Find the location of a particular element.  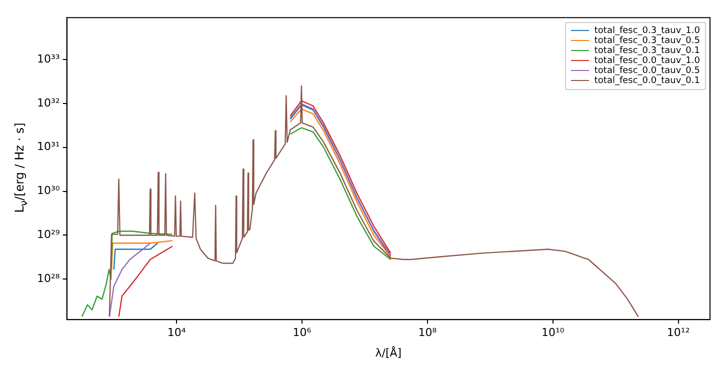

y-tick-label: 10³² is located at coordinates (48, 103).